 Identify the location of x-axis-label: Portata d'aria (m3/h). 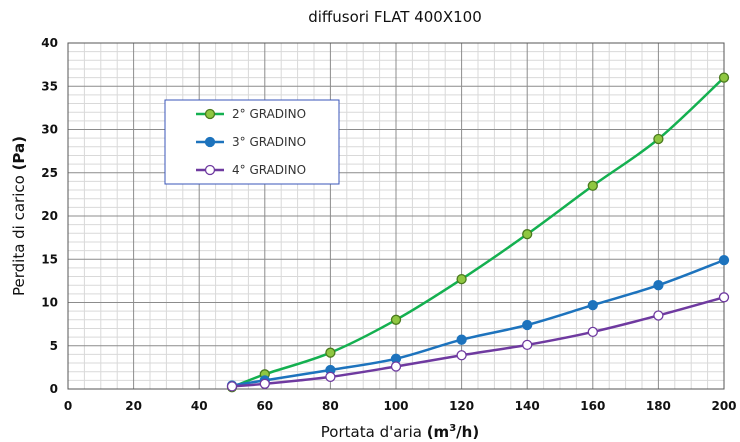
(400, 432).